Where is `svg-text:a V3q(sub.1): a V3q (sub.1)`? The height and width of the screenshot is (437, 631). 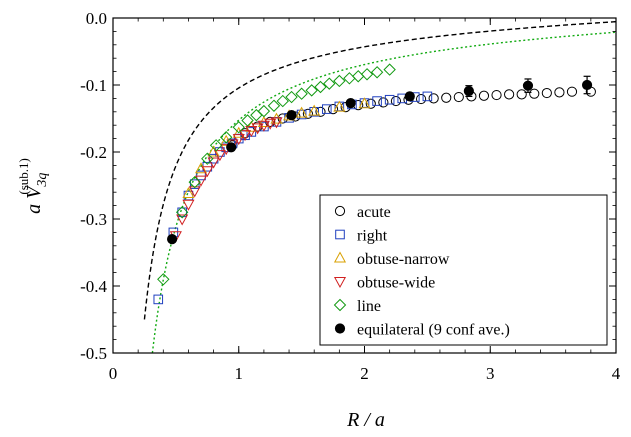
svg-text:a V3q(sub.1): a V3q (sub.1) is located at coordinates (33, 186).